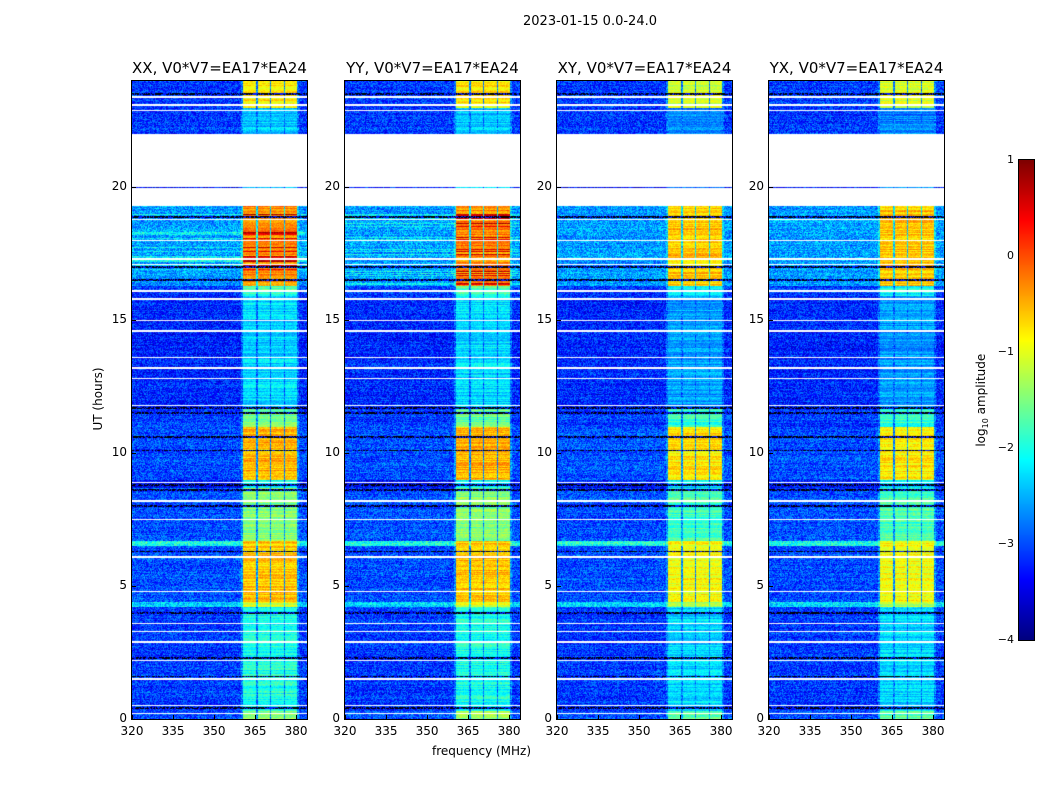 The image size is (1050, 800). Describe the element at coordinates (980, 386) in the screenshot. I see `colorbar-label-suffix: amplitude` at that location.